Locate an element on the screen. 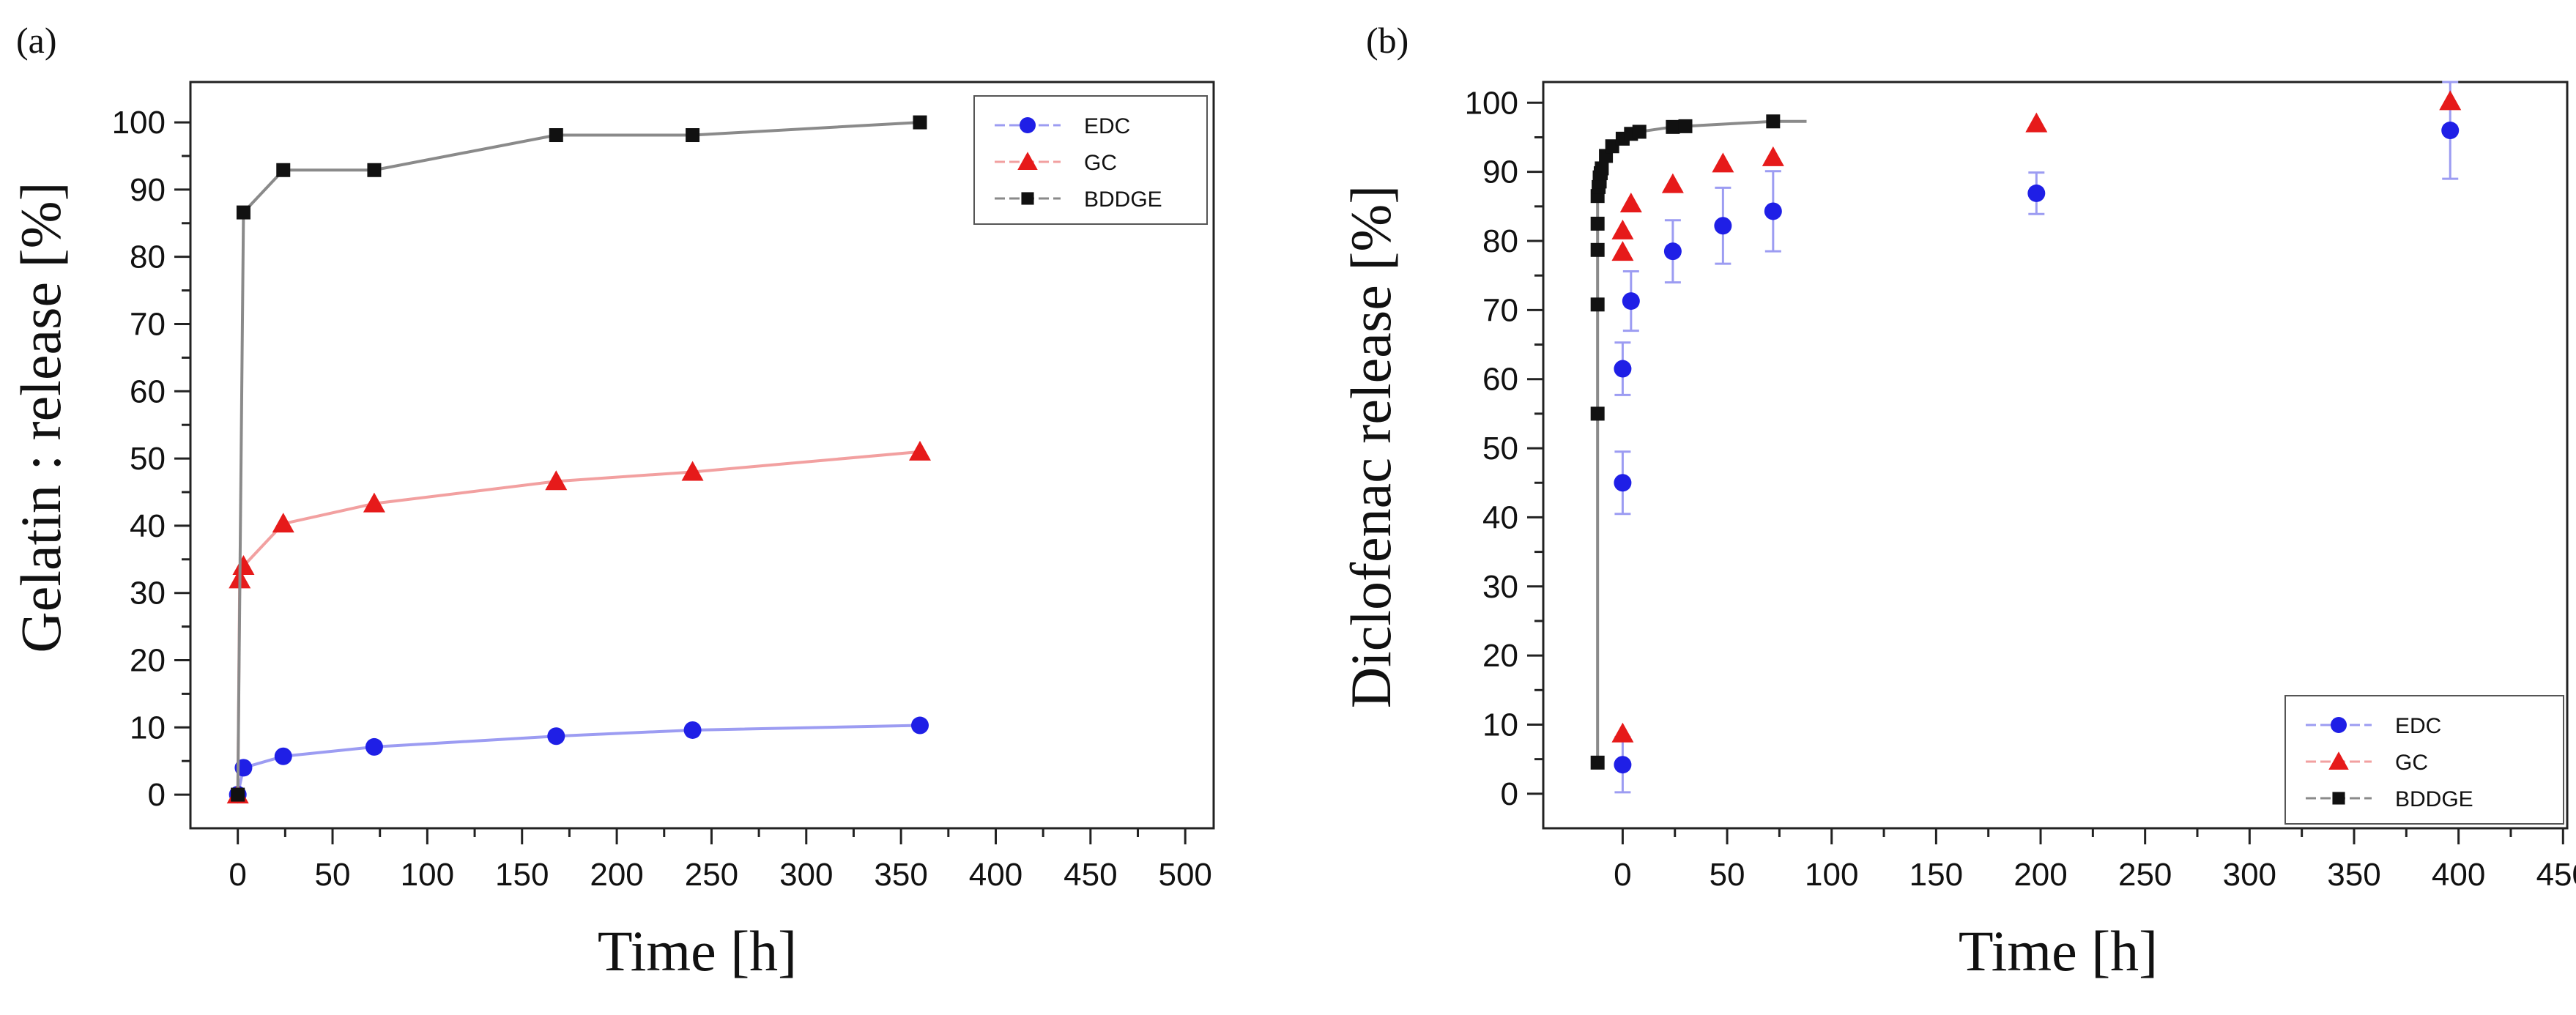 This screenshot has height=1015, width=2576. series-bddge is located at coordinates (1698, 442).